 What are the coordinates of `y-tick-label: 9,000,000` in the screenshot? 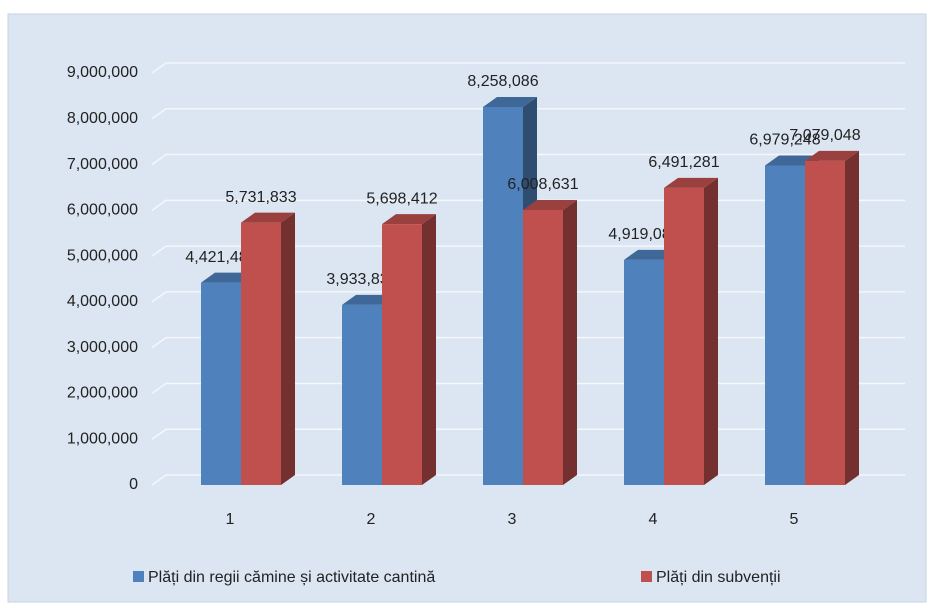 It's located at (102, 72).